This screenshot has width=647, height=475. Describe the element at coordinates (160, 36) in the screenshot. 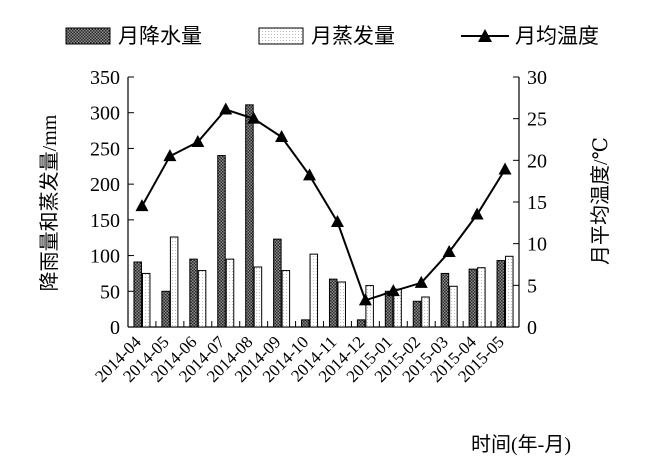

I see `legend-label-precipitation: 月降水量` at that location.